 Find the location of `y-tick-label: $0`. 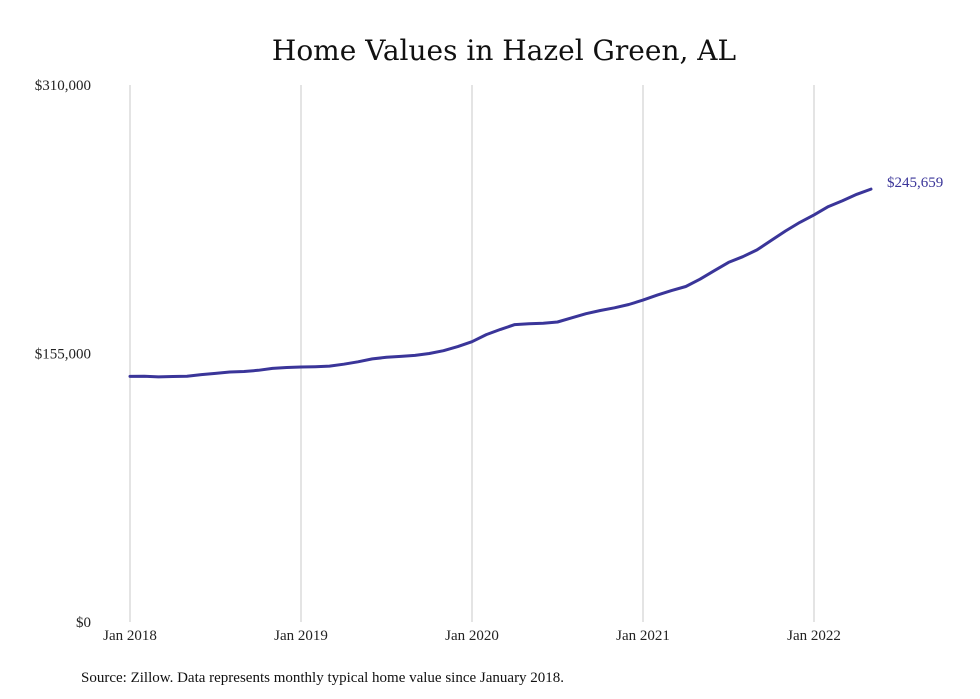

y-tick-label: $0 is located at coordinates (83, 623).